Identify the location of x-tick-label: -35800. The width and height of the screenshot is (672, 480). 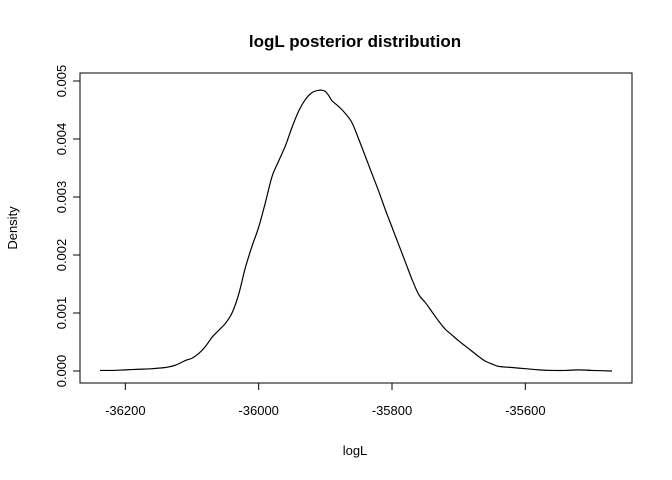
(392, 410).